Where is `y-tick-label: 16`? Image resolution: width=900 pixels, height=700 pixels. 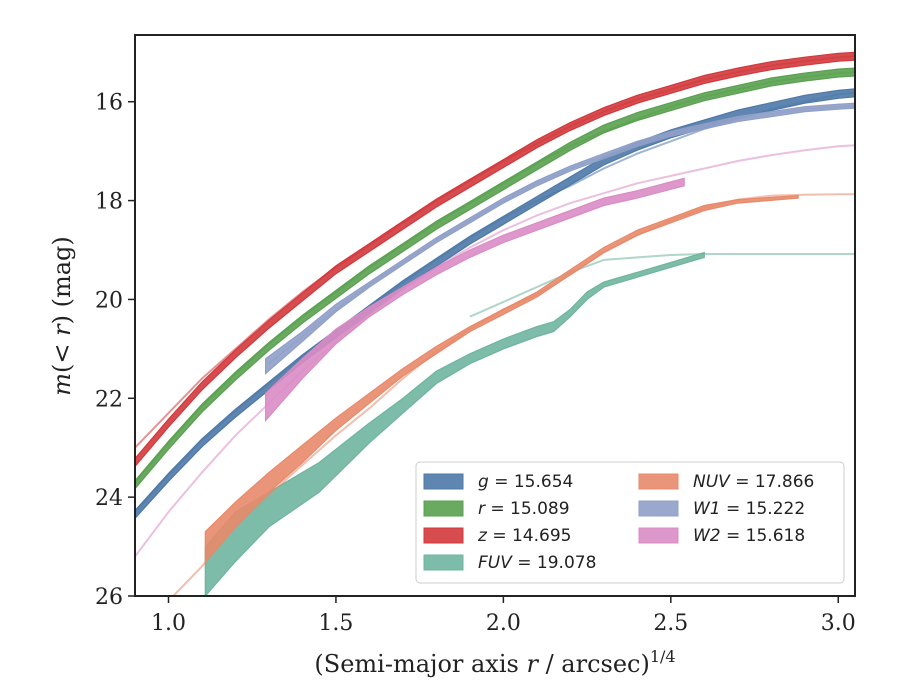
y-tick-label: 16 is located at coordinates (109, 103).